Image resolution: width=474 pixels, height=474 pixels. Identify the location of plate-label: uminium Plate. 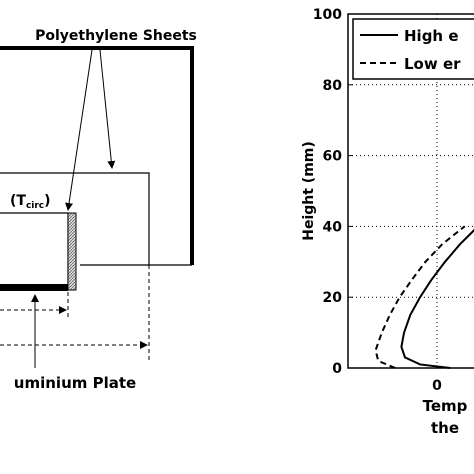
(75, 383).